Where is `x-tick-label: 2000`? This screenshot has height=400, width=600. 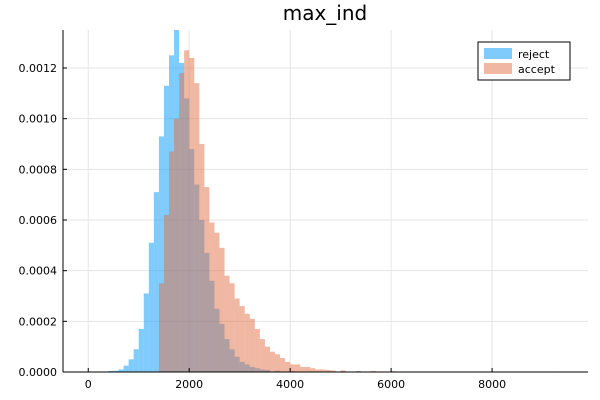 x-tick-label: 2000 is located at coordinates (189, 384).